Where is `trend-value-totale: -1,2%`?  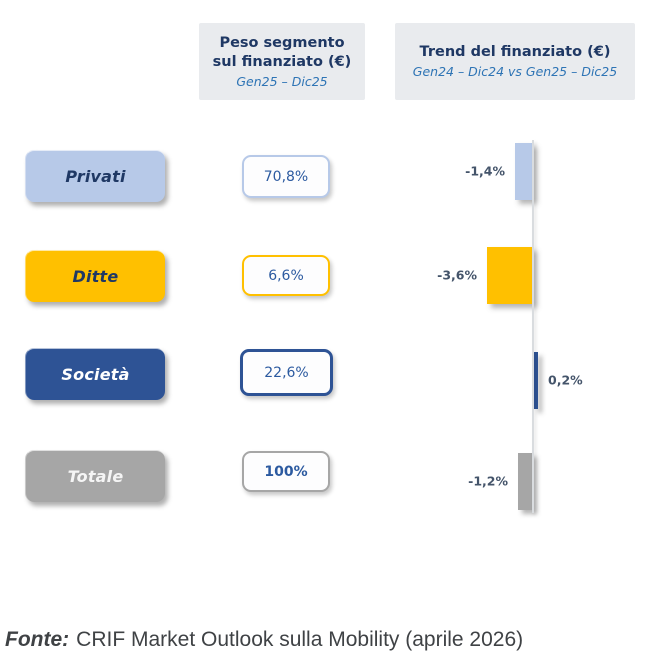
trend-value-totale: -1,2% is located at coordinates (488, 481).